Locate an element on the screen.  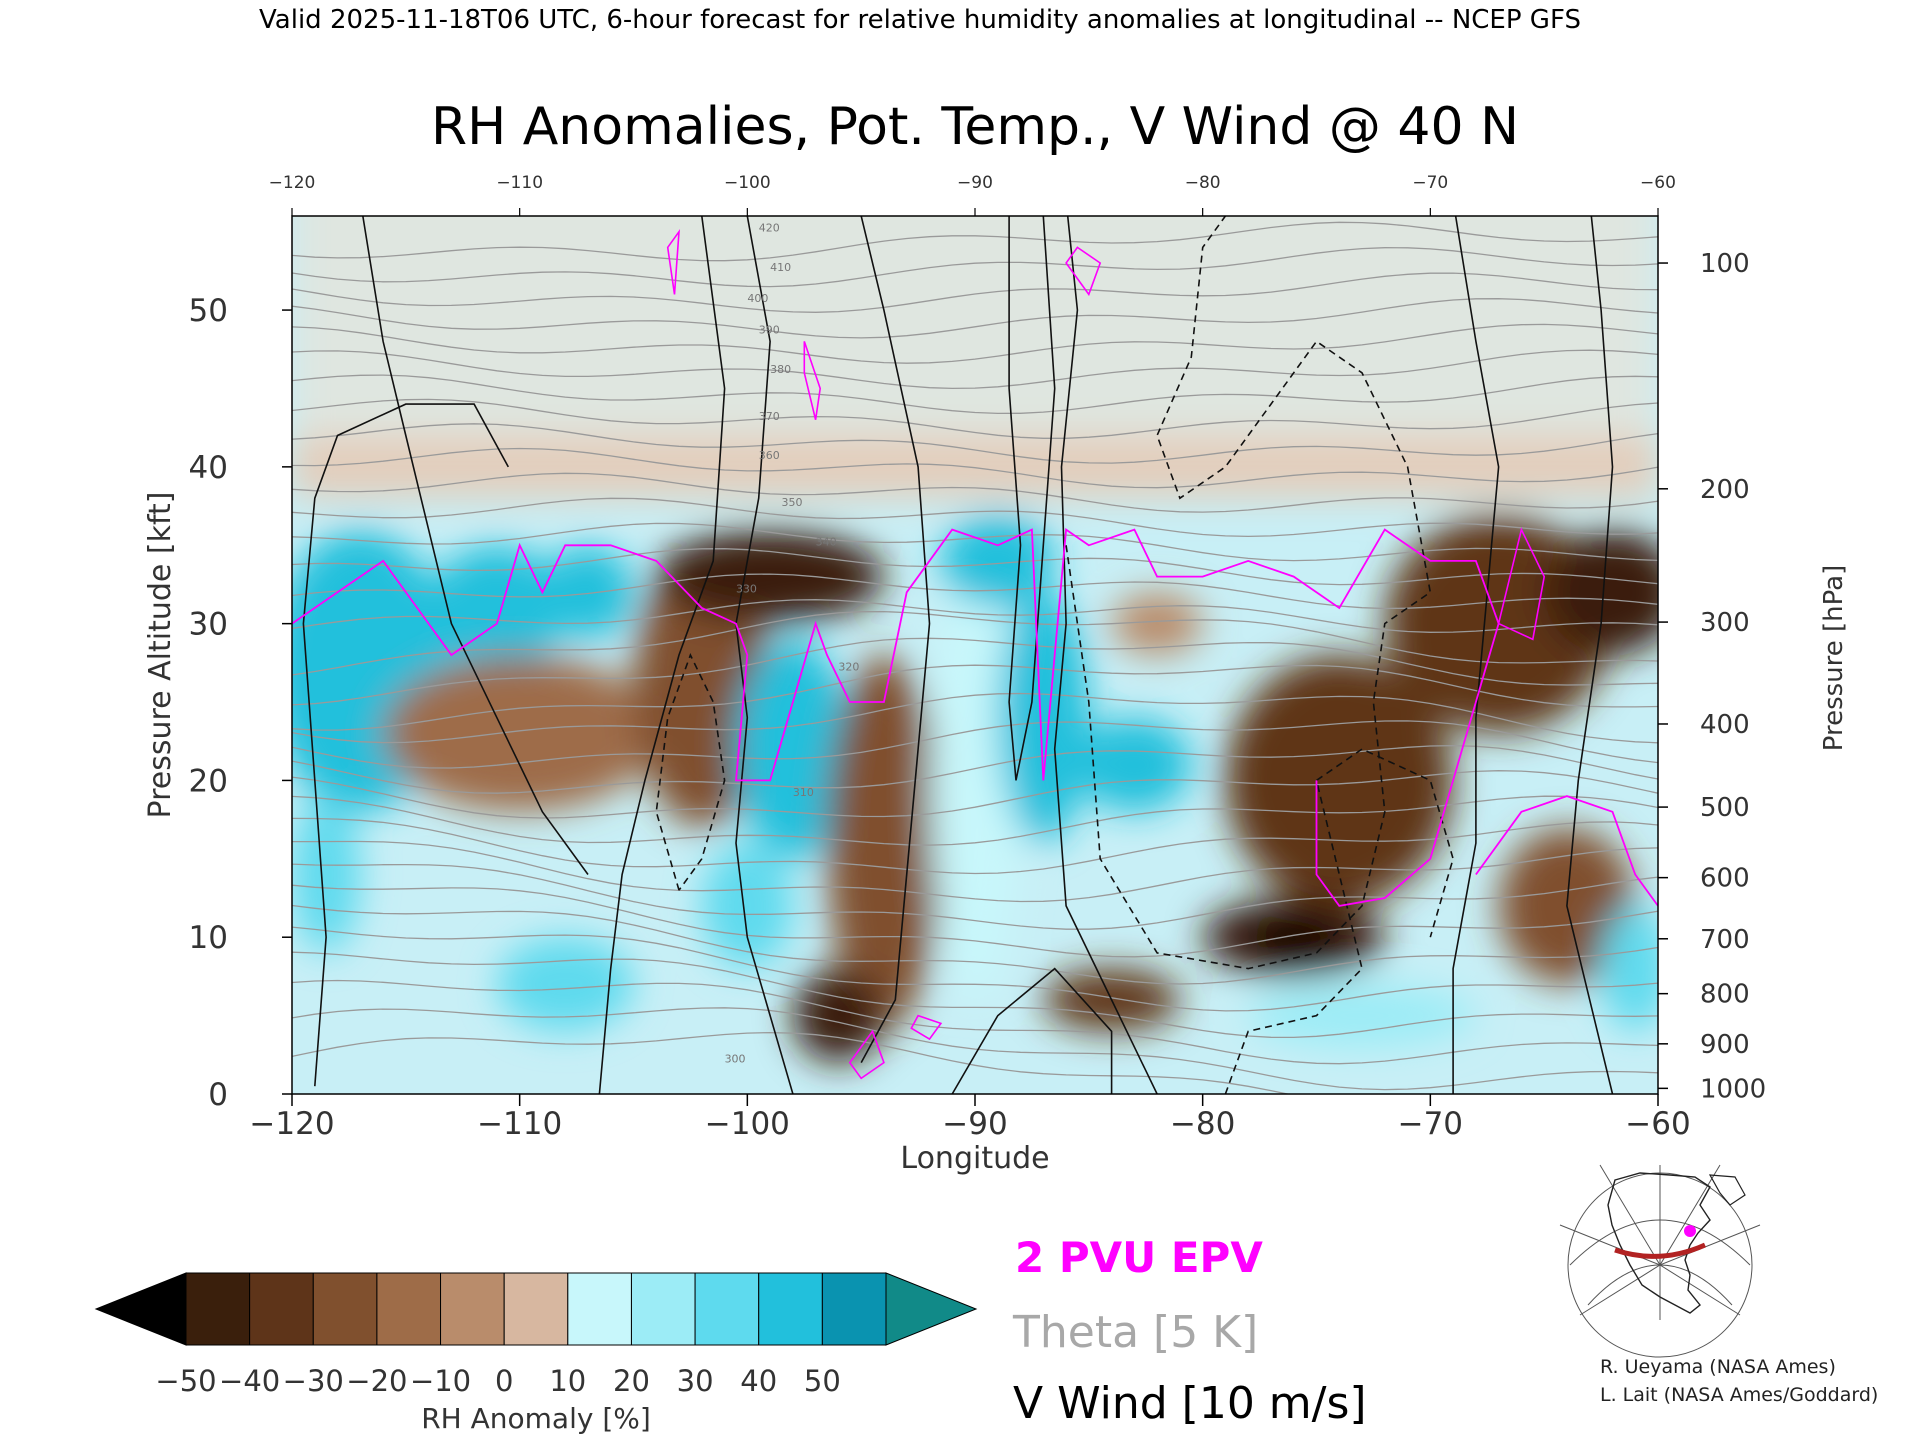
pressure-tick-label: 1000 is located at coordinates (1733, 1089).